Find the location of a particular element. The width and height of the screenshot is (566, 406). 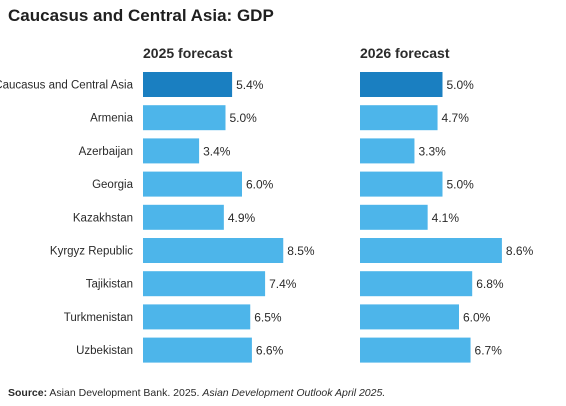

bar-2025-forecast-armenia is located at coordinates (184, 118).